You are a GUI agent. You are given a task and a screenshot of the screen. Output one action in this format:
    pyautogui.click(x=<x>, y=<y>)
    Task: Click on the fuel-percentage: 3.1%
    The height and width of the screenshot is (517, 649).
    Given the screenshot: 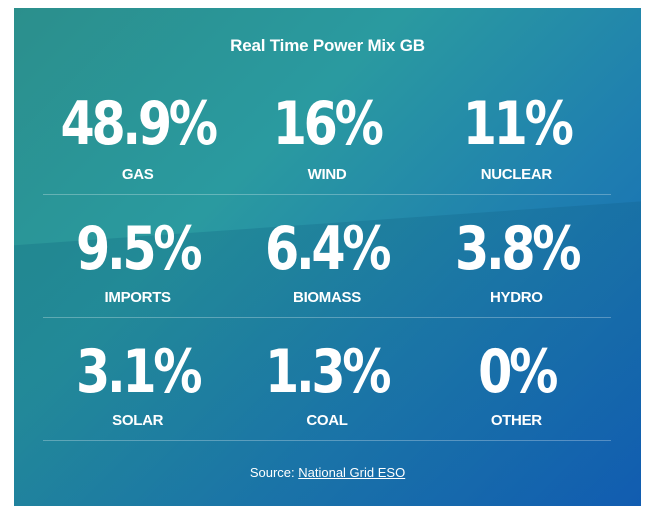 What is the action you would take?
    pyautogui.click(x=139, y=372)
    